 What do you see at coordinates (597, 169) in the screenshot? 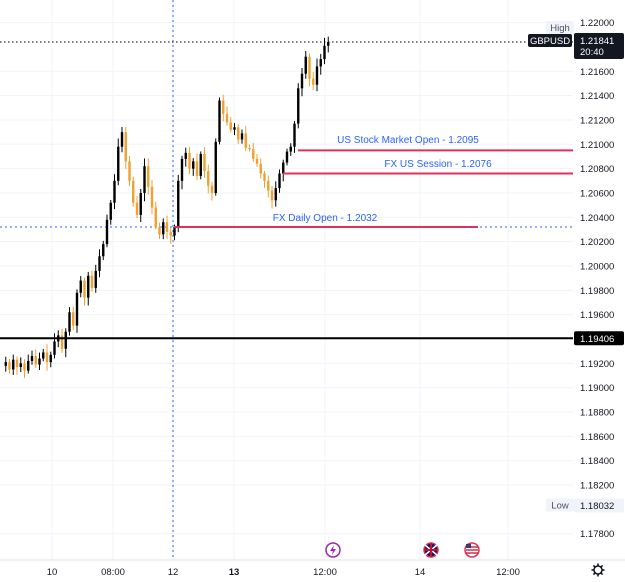
I see `price-tick-label: 1.20800` at bounding box center [597, 169].